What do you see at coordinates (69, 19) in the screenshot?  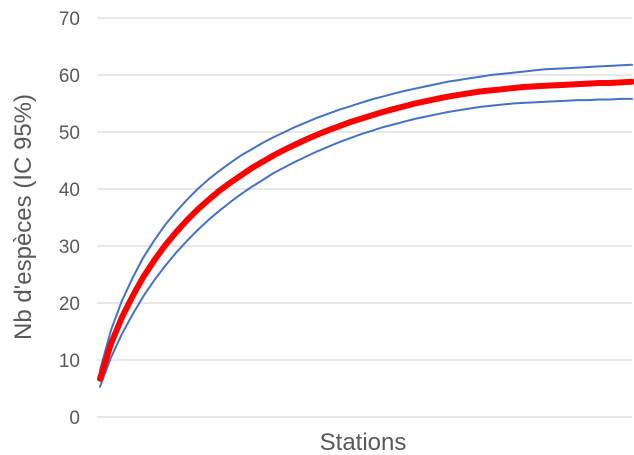 I see `y-tick-label-70: 70` at bounding box center [69, 19].